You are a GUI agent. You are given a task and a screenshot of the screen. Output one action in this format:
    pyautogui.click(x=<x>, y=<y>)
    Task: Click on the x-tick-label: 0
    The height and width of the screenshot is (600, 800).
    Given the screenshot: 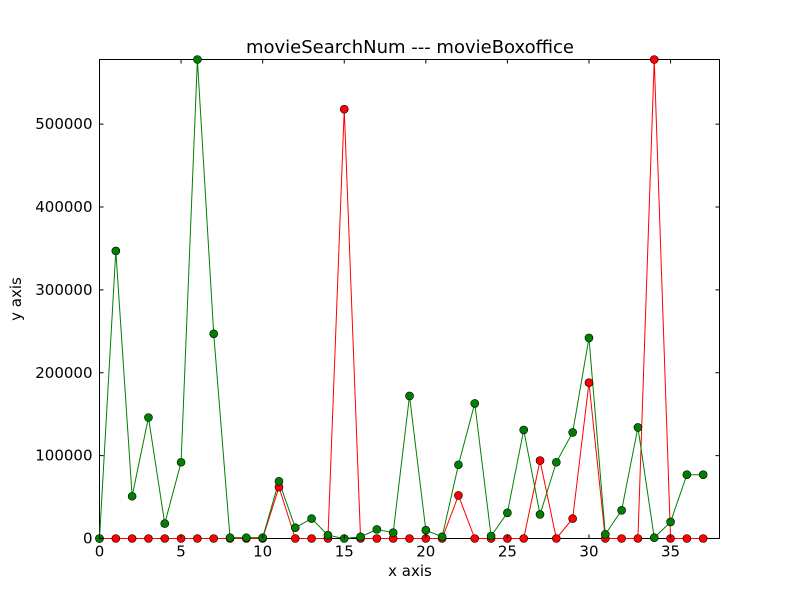 What is the action you would take?
    pyautogui.click(x=100, y=552)
    